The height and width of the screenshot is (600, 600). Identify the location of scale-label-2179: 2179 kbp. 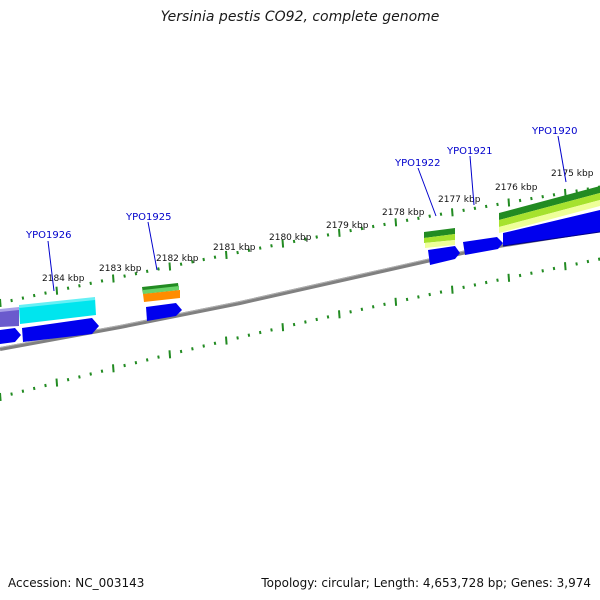
(347, 226).